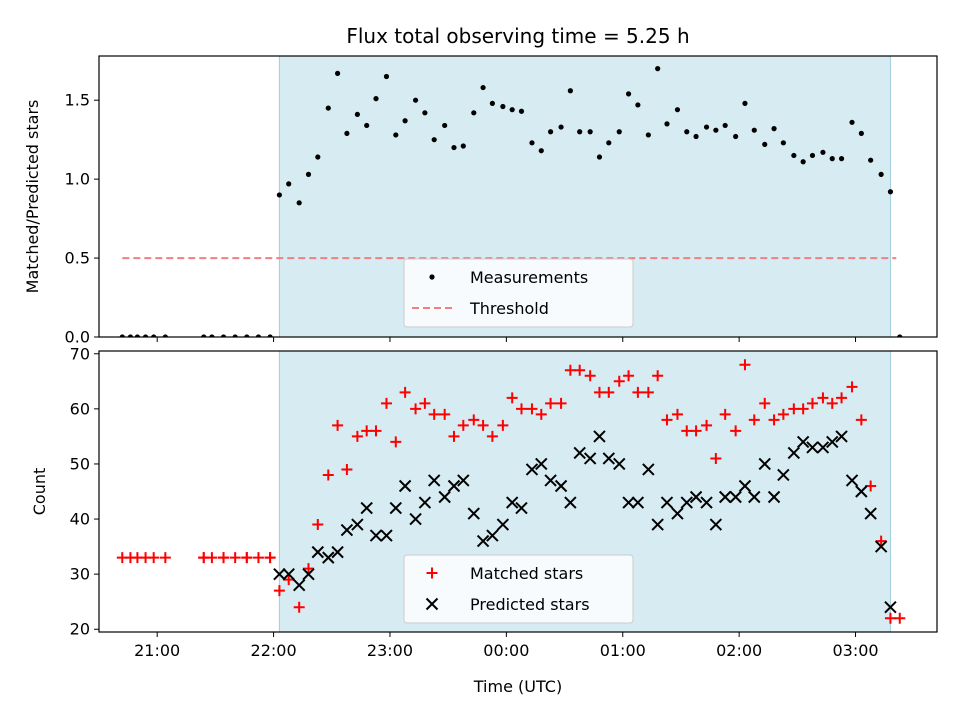 This screenshot has width=960, height=724. What do you see at coordinates (517, 36) in the screenshot?
I see `chart-title: Flux total observing time = 5.25 h` at bounding box center [517, 36].